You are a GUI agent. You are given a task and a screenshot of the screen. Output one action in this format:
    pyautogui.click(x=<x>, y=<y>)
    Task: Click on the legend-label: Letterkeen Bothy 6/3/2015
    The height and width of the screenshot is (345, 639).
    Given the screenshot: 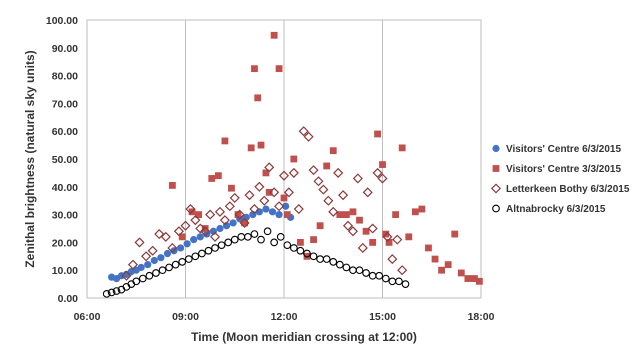 What is the action you would take?
    pyautogui.click(x=568, y=189)
    